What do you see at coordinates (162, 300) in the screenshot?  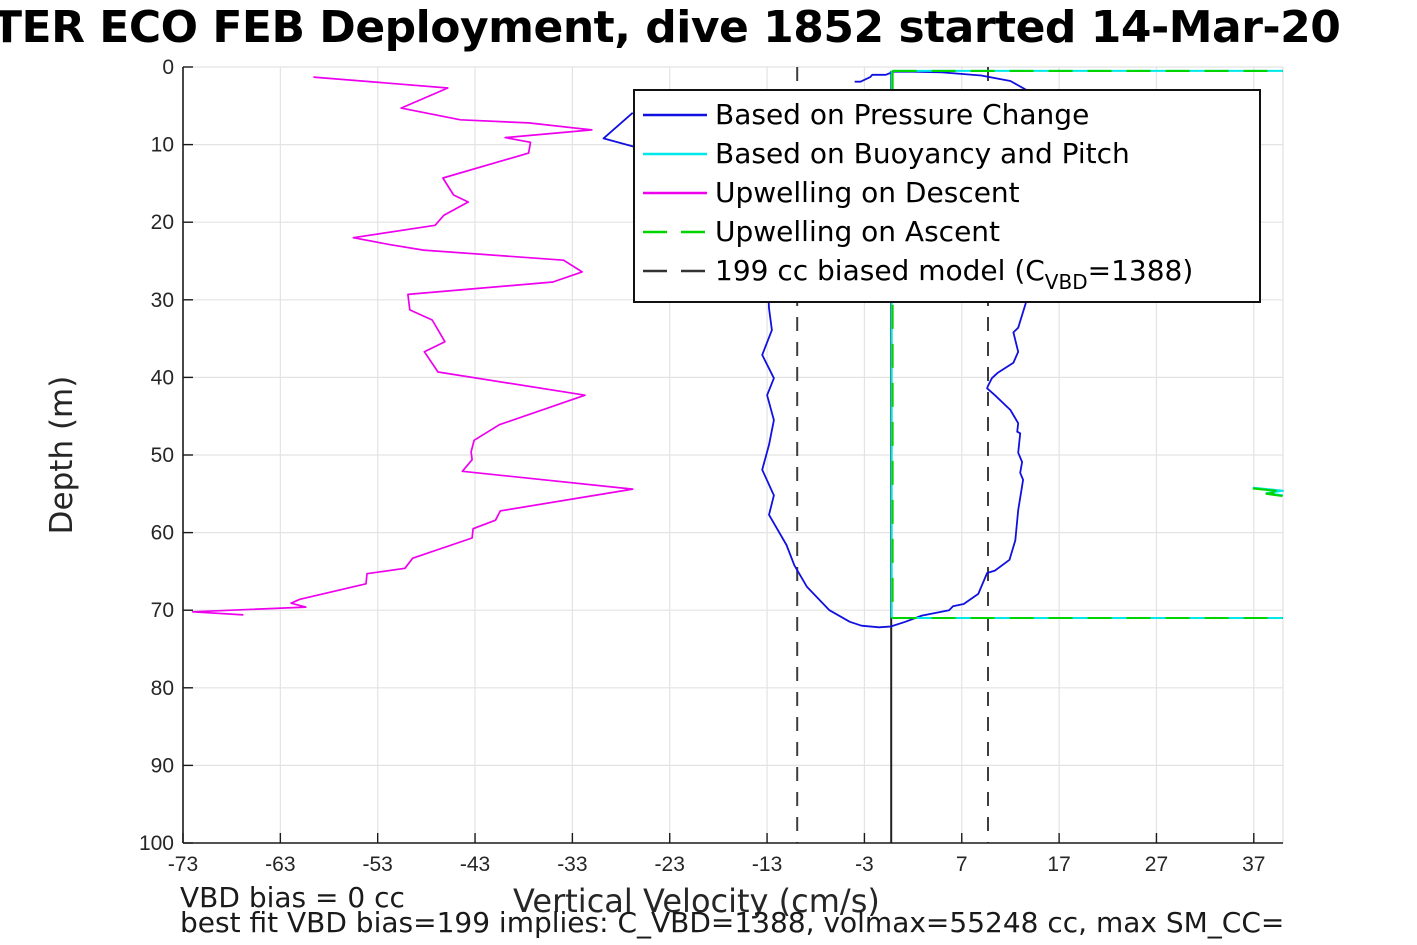 I see `y-tick-label: 30` at bounding box center [162, 300].